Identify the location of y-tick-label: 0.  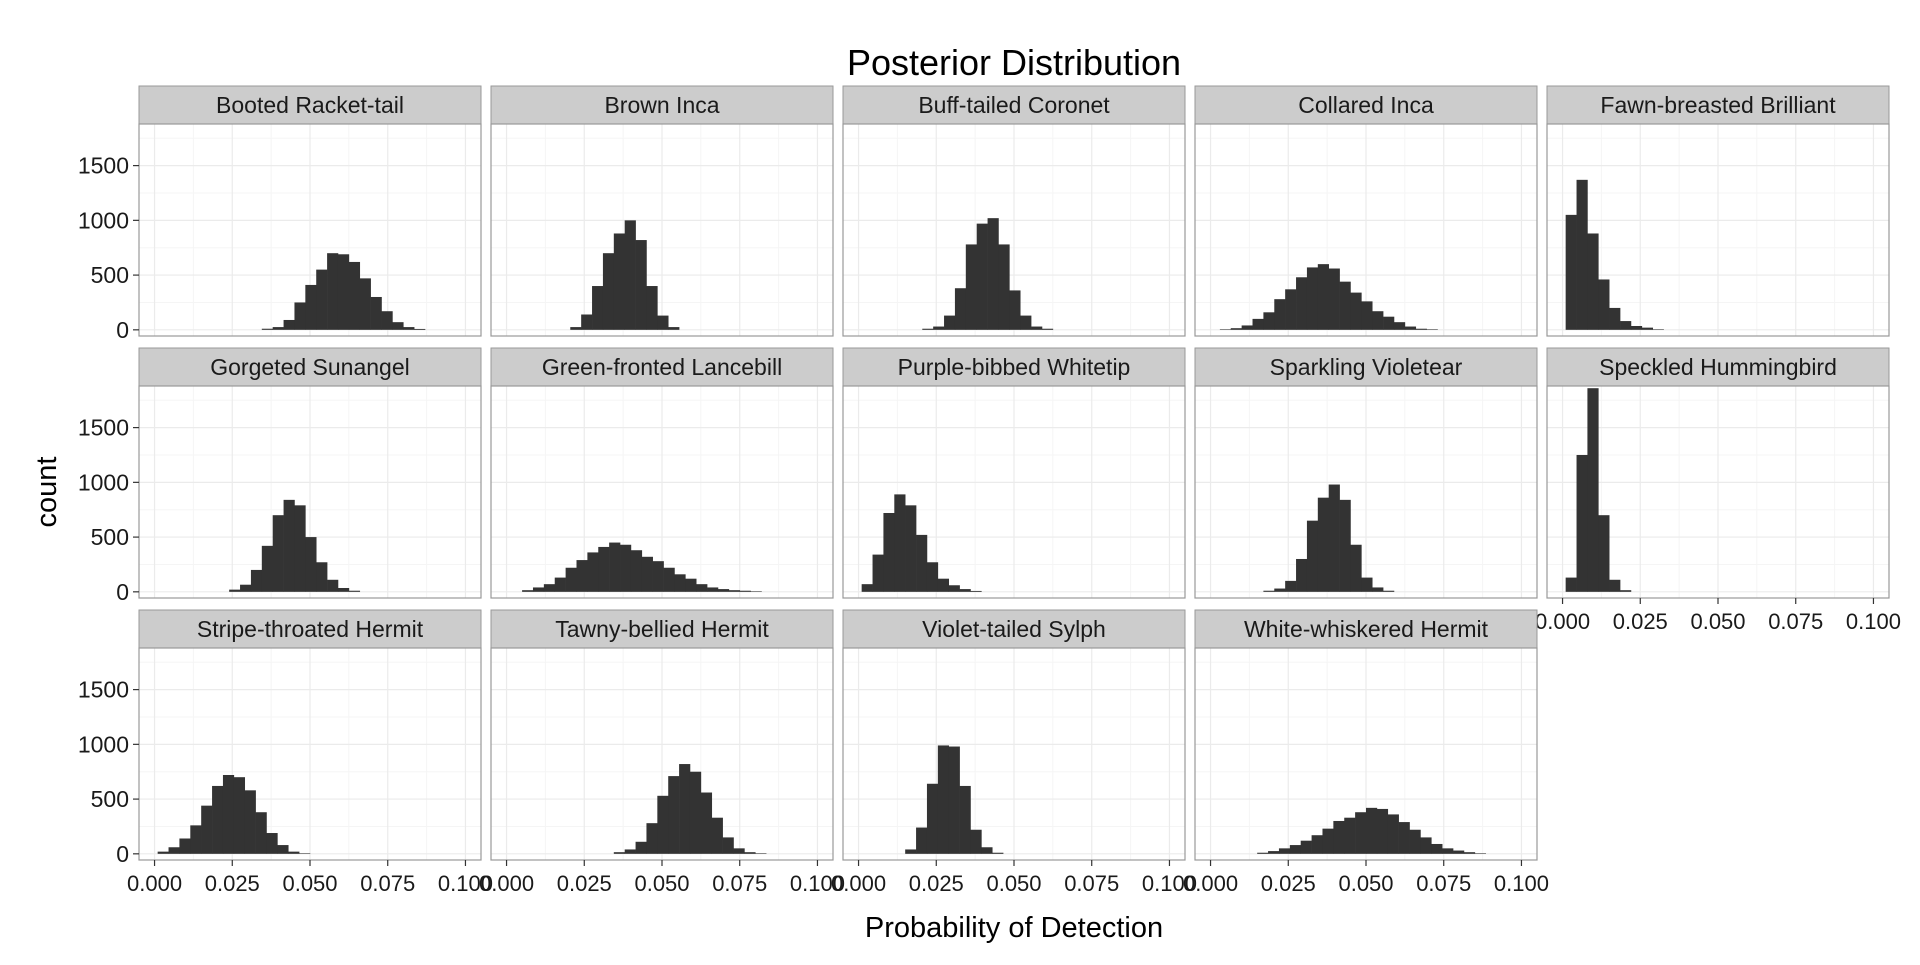
(122, 592).